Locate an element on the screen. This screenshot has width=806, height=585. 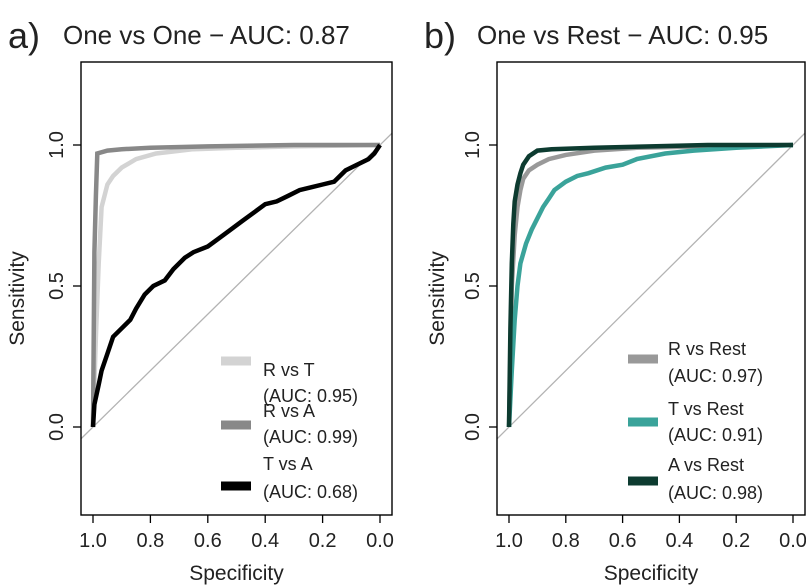
panel-letter: a) is located at coordinates (24, 35).